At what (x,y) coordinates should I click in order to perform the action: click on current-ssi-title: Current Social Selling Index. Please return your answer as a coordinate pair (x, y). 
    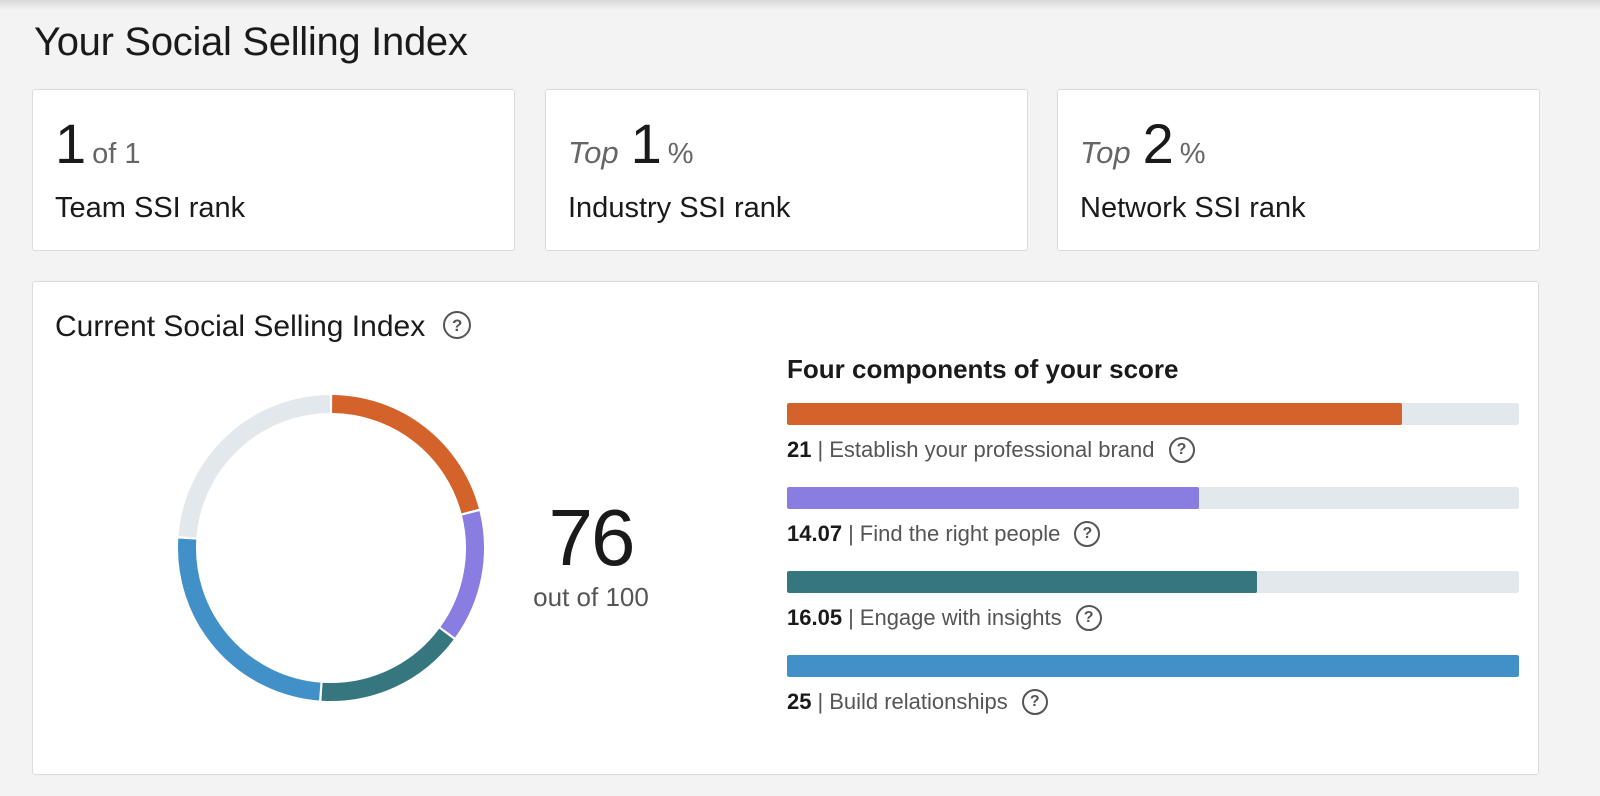
    Looking at the image, I should click on (240, 326).